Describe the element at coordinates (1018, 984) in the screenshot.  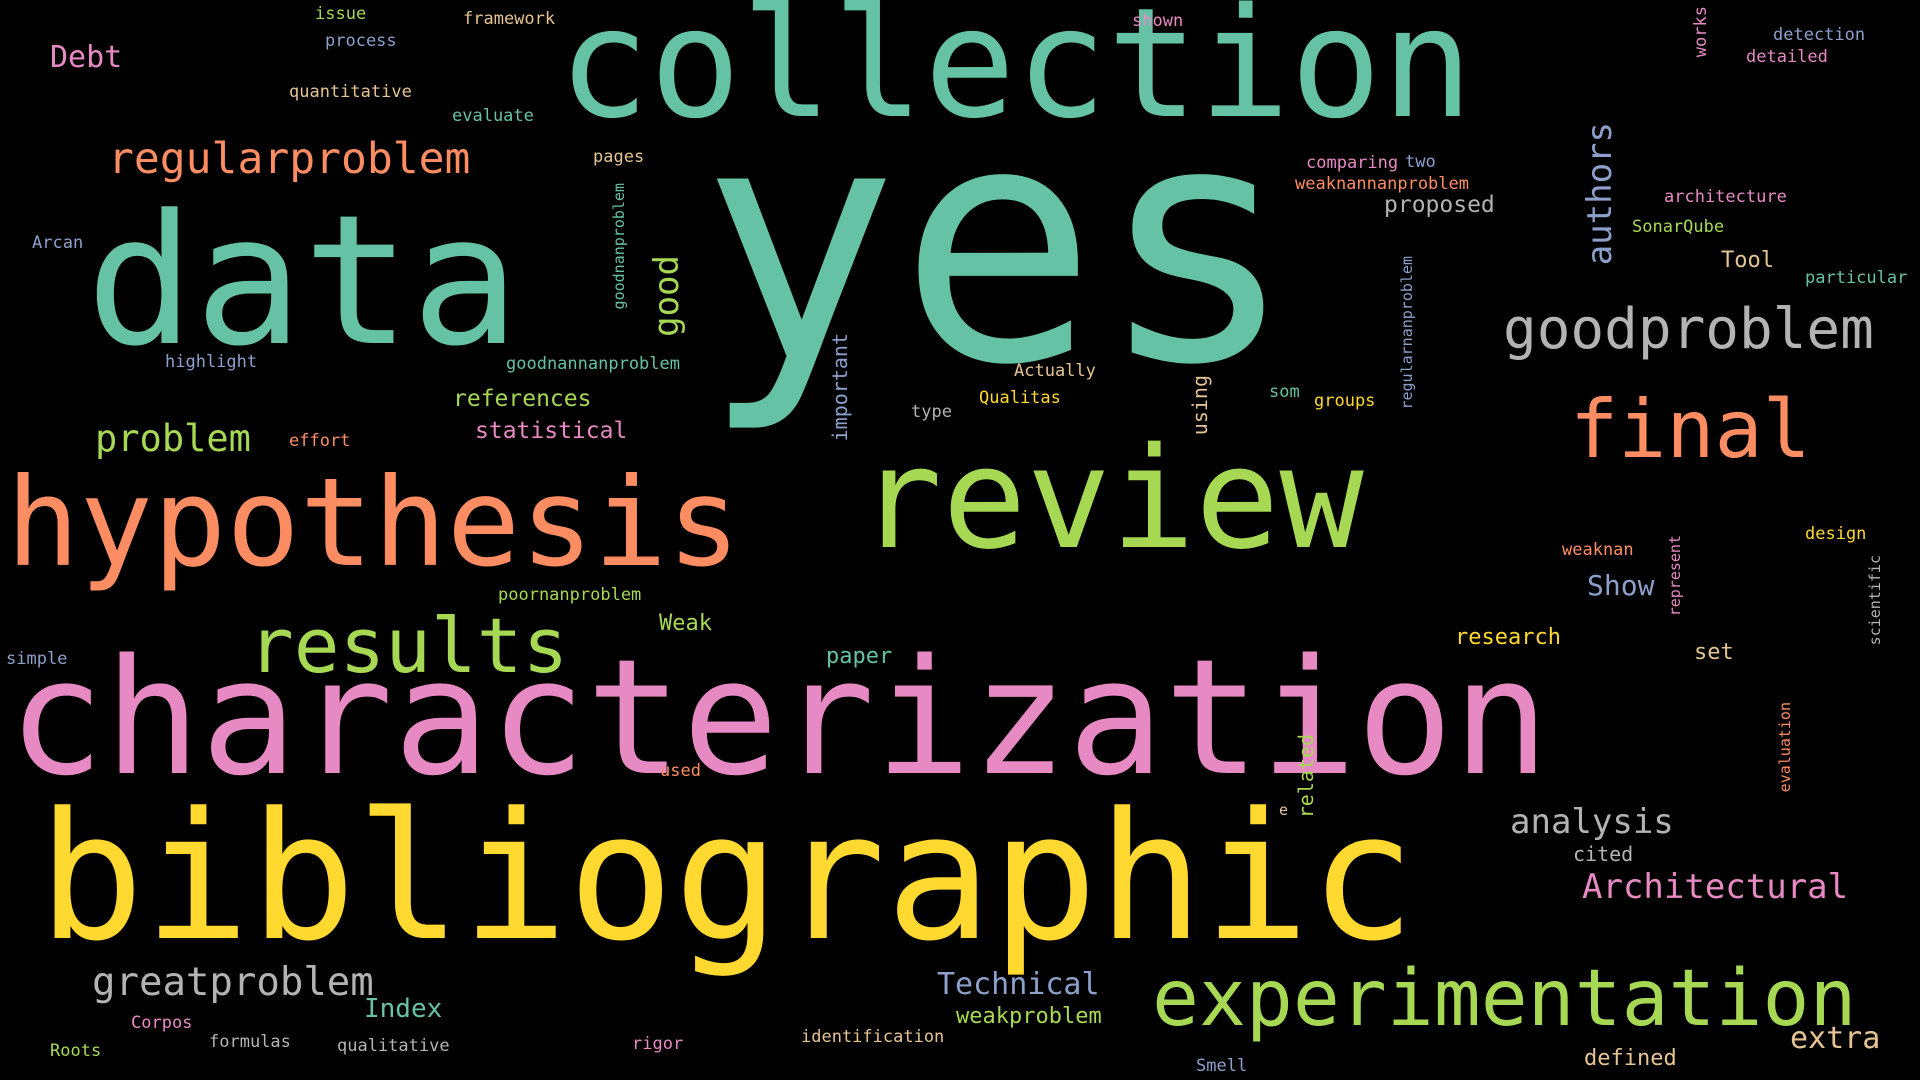
I see `word-Technical: Technical` at that location.